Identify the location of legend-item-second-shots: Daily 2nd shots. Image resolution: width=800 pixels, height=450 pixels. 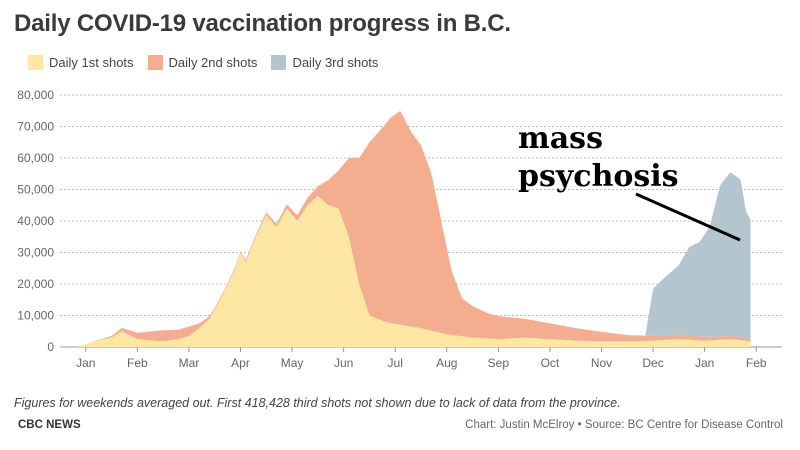
(202, 62).